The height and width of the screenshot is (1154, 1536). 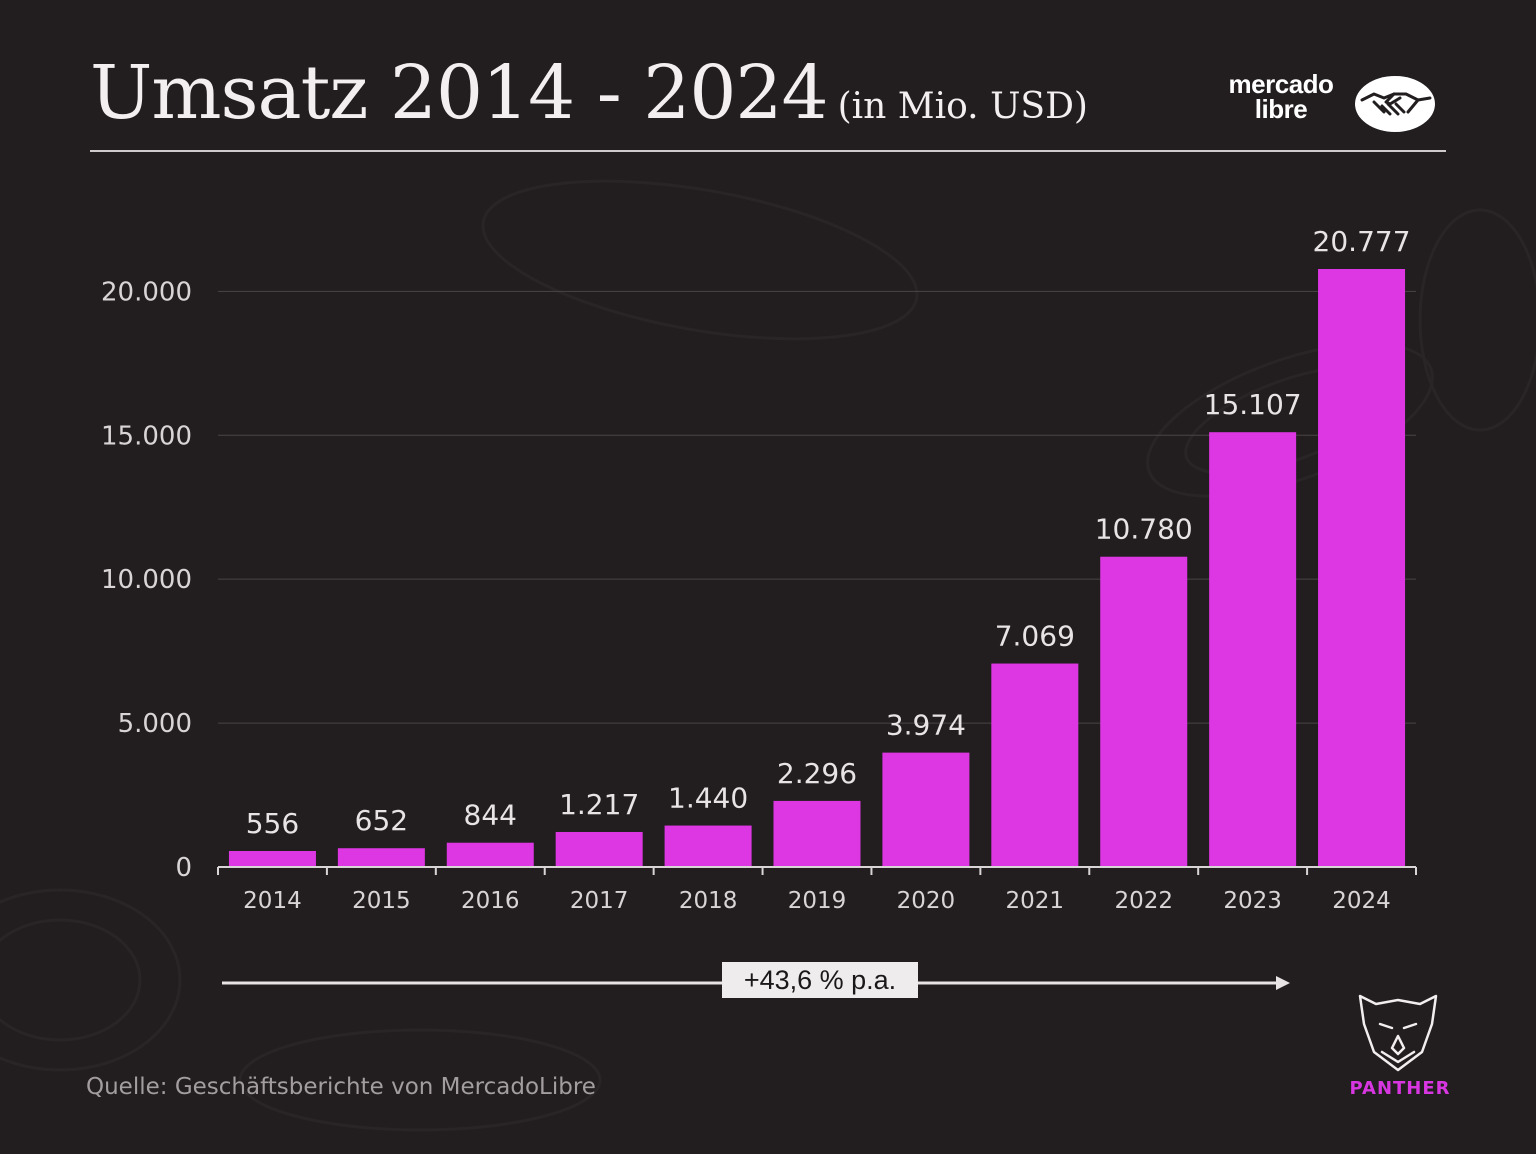 What do you see at coordinates (1143, 901) in the screenshot?
I see `x-tick-label: 2022` at bounding box center [1143, 901].